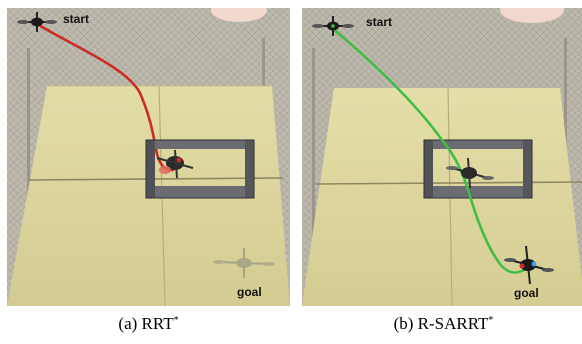 Image resolution: width=582 pixels, height=344 pixels. I want to click on caption-r-sarrt: (b) R-SARRT*, so click(442, 324).